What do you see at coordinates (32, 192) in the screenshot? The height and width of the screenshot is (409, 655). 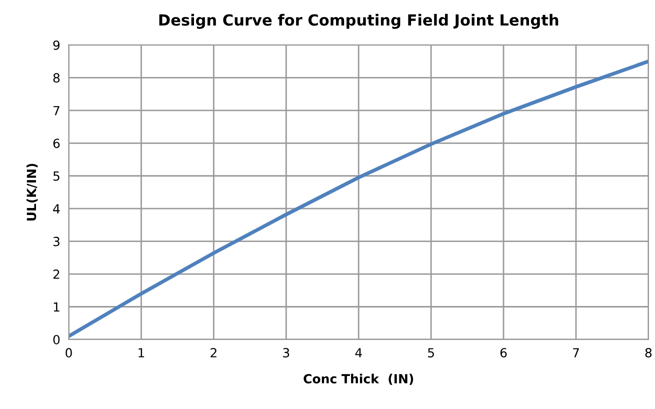 I see `y-axis-title: UL(K/IN)` at bounding box center [32, 192].